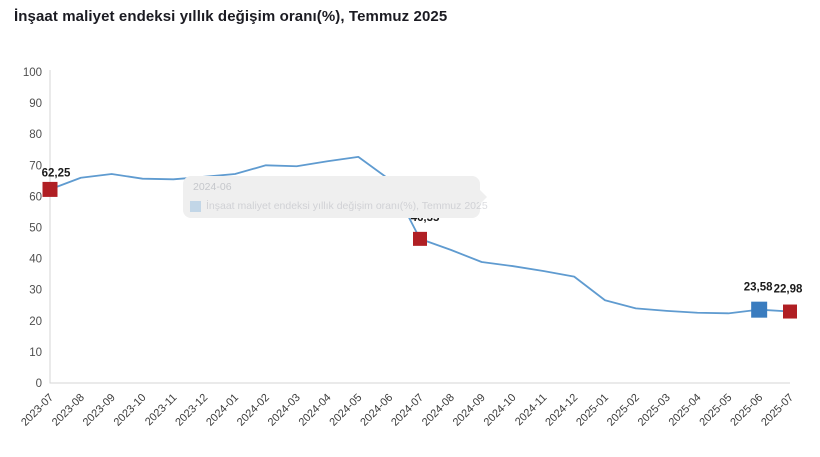  Describe the element at coordinates (407, 410) in the screenshot. I see `x-axis-tick-label: 2024-07` at that location.